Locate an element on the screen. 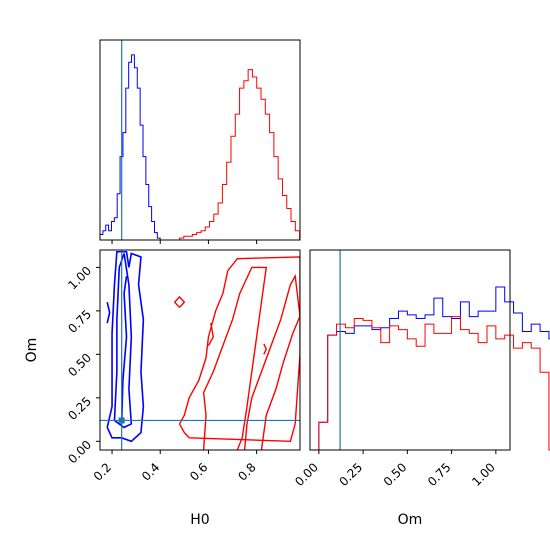 The image size is (550, 550). h0-tick-label: 0.2 is located at coordinates (102, 471).